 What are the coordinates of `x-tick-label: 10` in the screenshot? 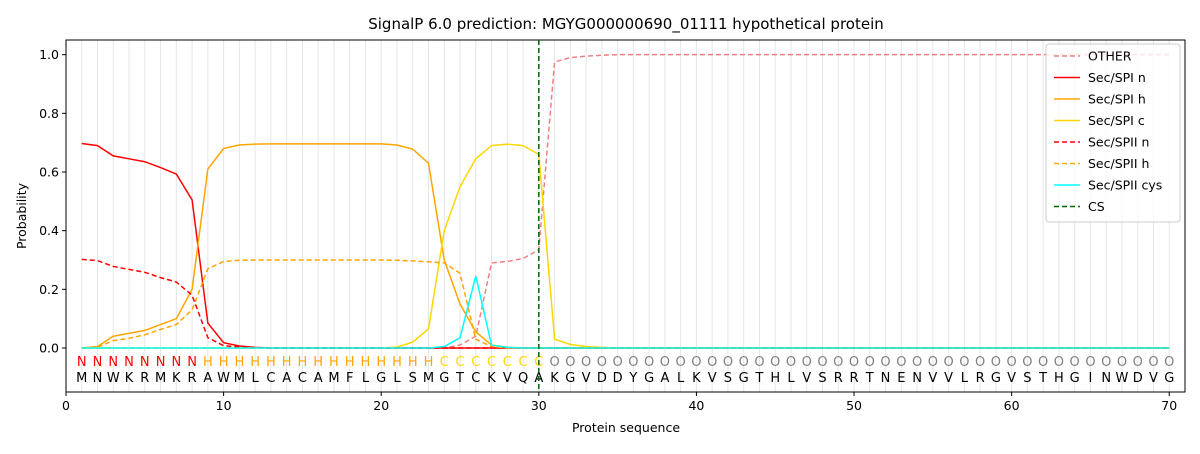 It's located at (224, 405).